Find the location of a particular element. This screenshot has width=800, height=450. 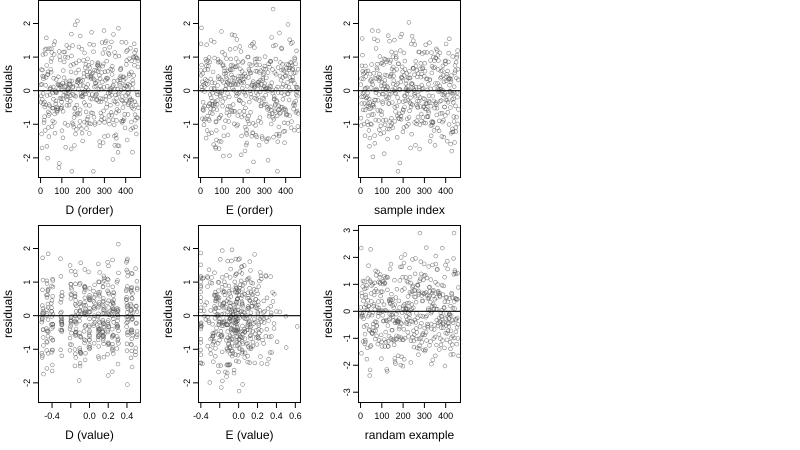

x-tick-label: -0.4 is located at coordinates (52, 416).